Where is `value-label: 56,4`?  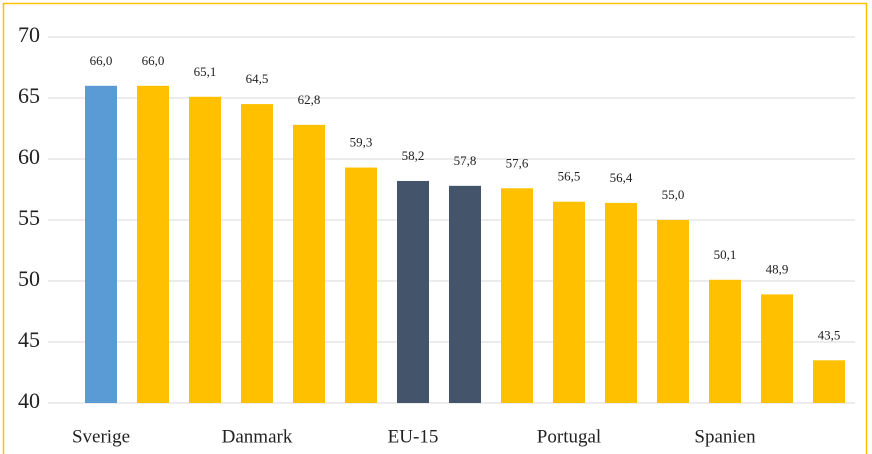 value-label: 56,4 is located at coordinates (621, 177).